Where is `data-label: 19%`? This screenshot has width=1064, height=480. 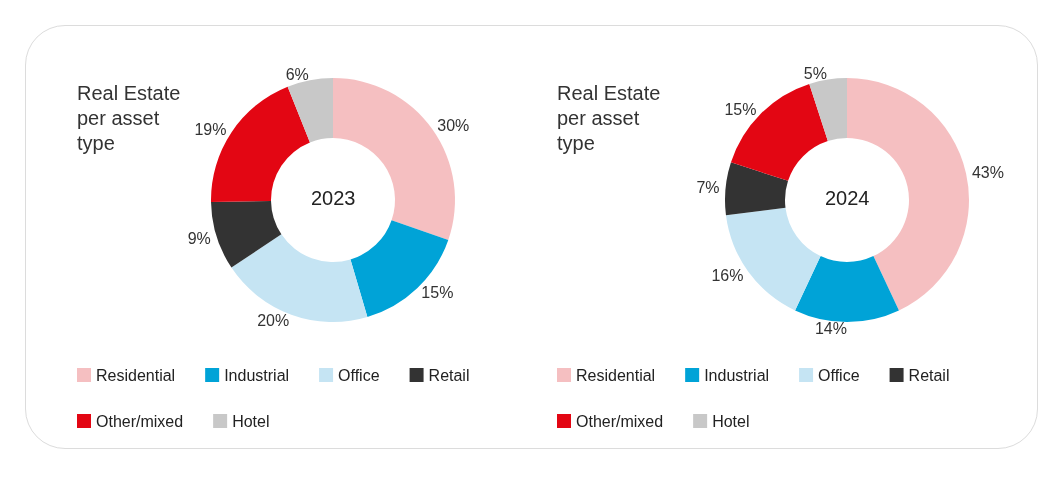 data-label: 19% is located at coordinates (210, 129).